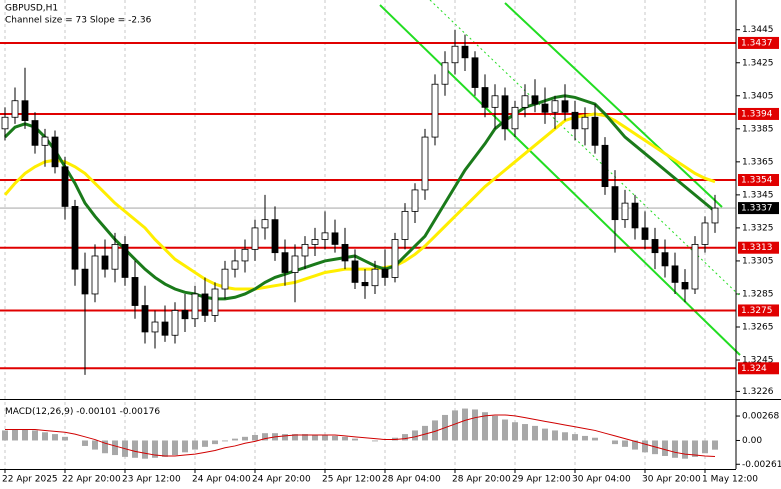  I want to click on macd-panel, so click(371, 436).